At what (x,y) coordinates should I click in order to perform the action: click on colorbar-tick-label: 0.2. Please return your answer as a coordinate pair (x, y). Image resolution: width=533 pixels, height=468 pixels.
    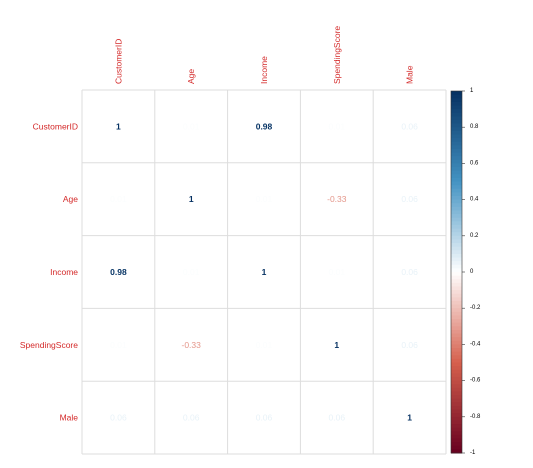
    Looking at the image, I should click on (474, 236).